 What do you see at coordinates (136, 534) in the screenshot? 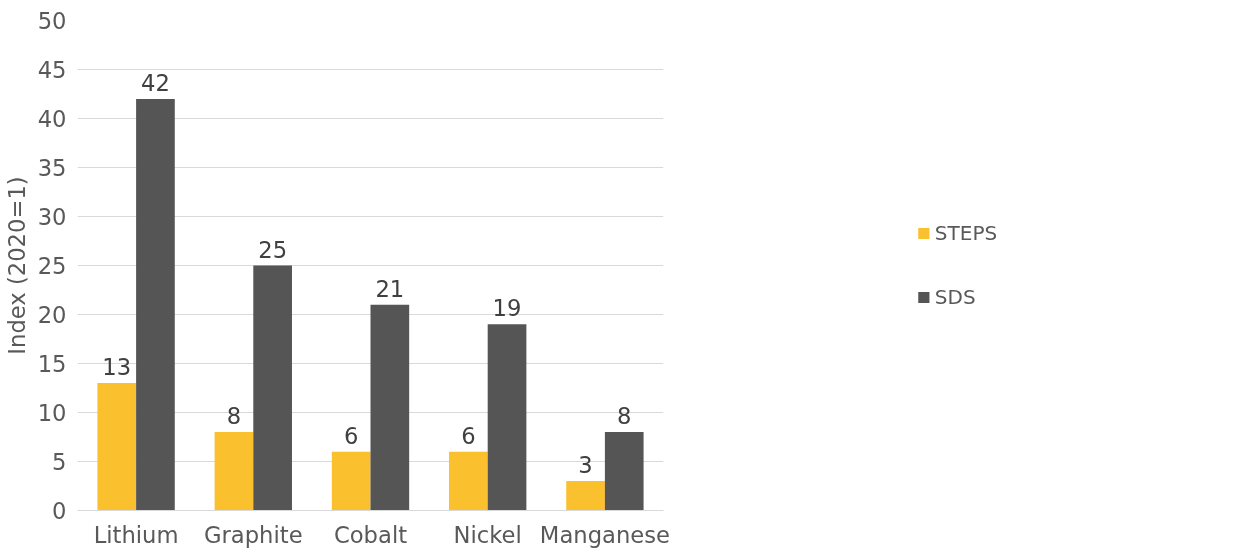
I see `x-tick-label: Lithium` at bounding box center [136, 534].